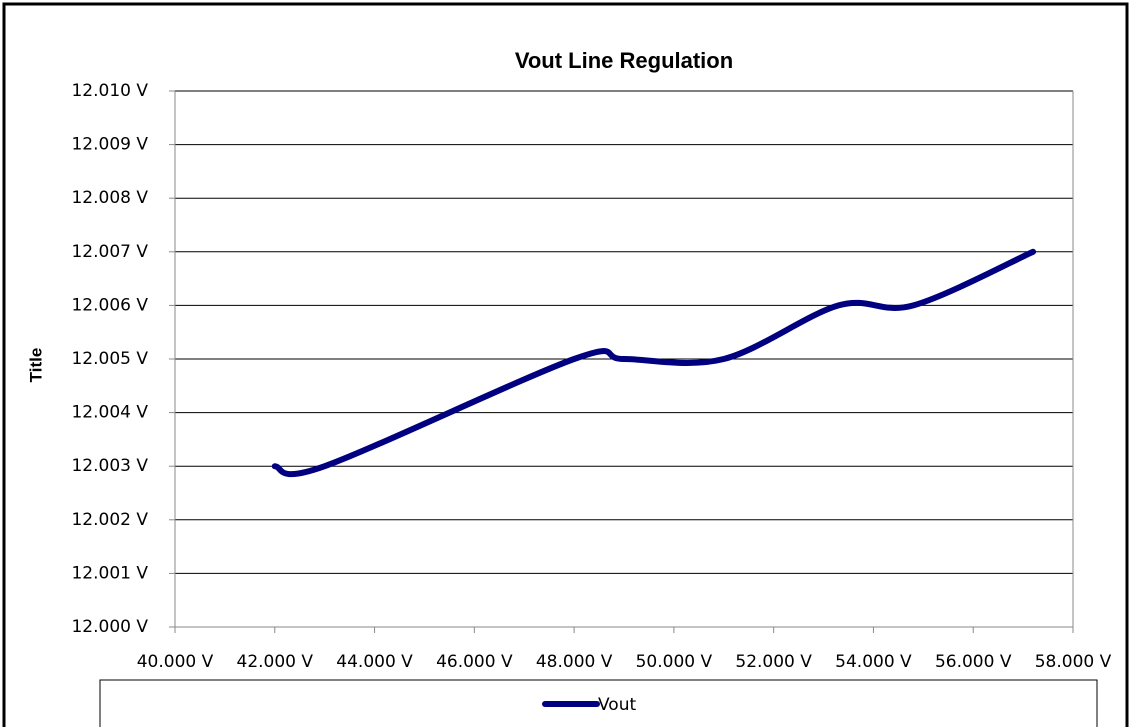 This screenshot has height=727, width=1131. I want to click on x-tick-label: 50.000 V, so click(674, 662).